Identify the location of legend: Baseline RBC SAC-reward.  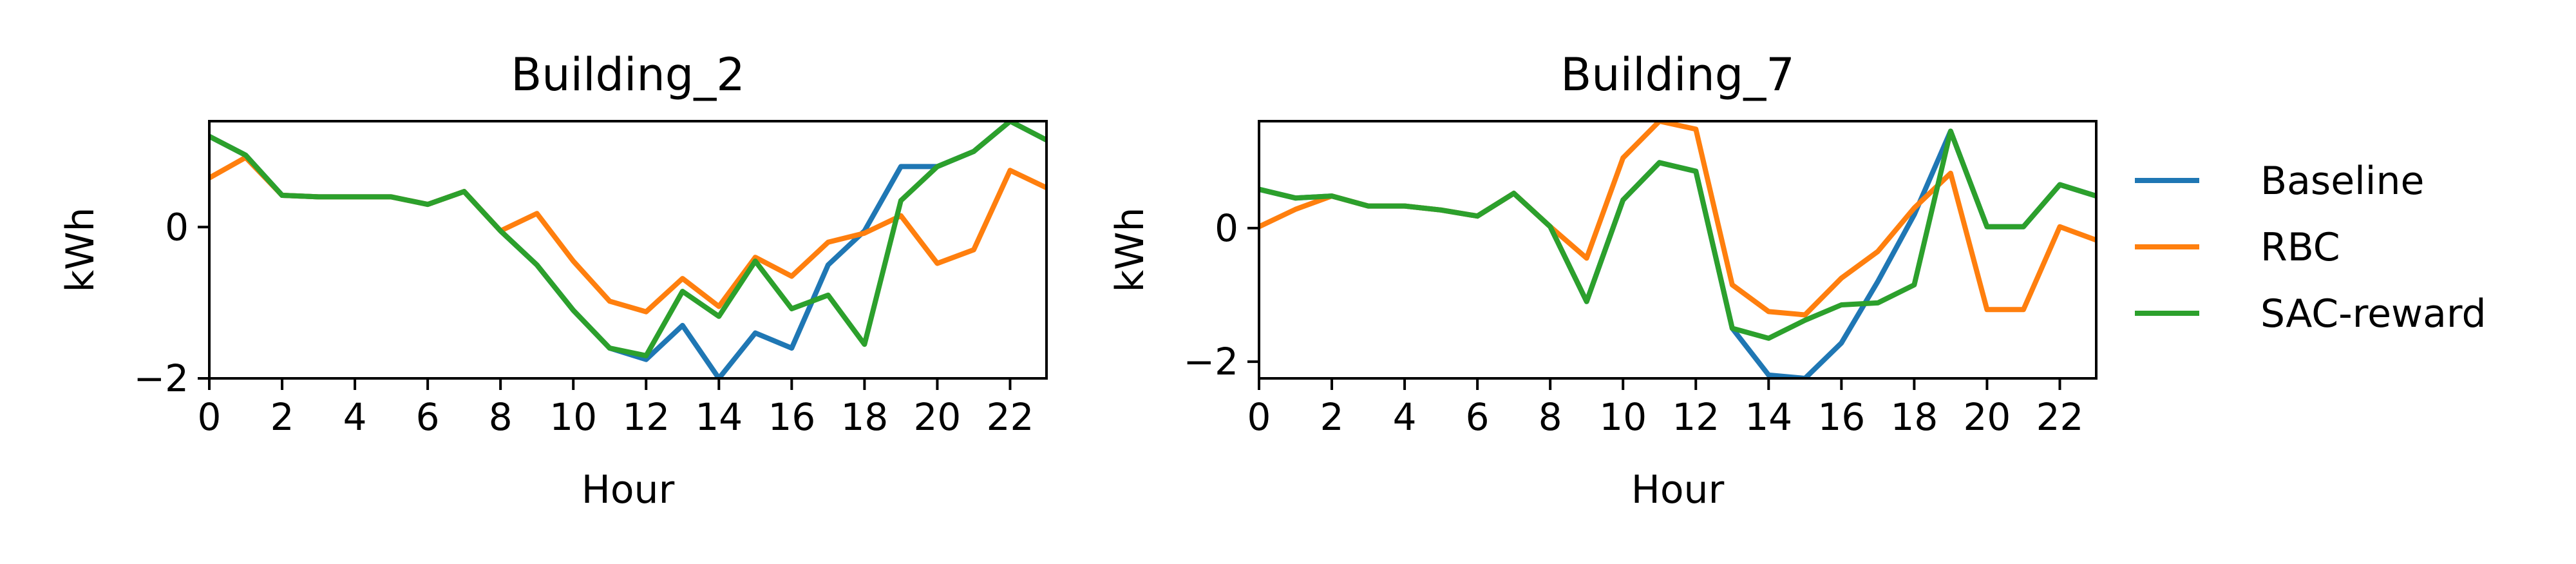
(2310, 247).